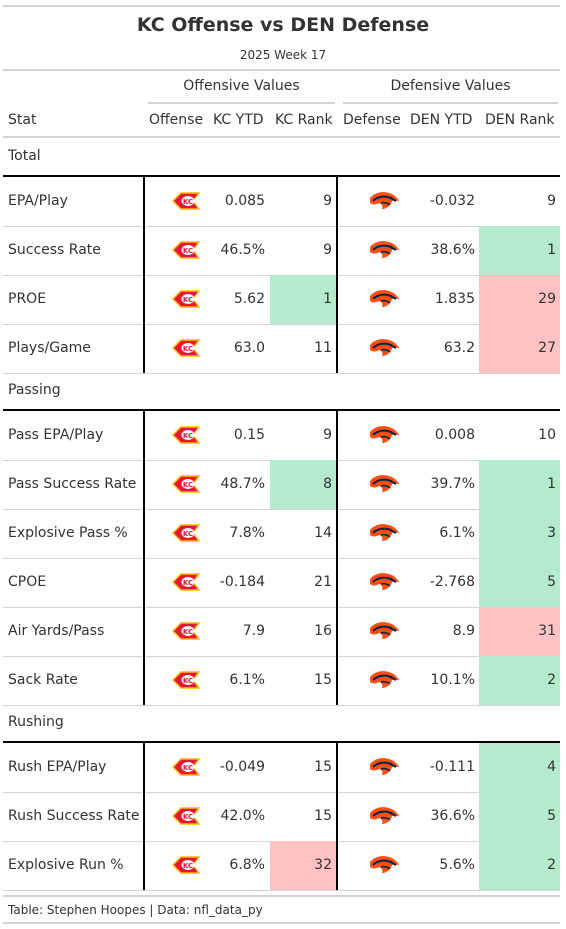 The width and height of the screenshot is (566, 929). I want to click on column-header-den-rank: DEN Rank, so click(520, 120).